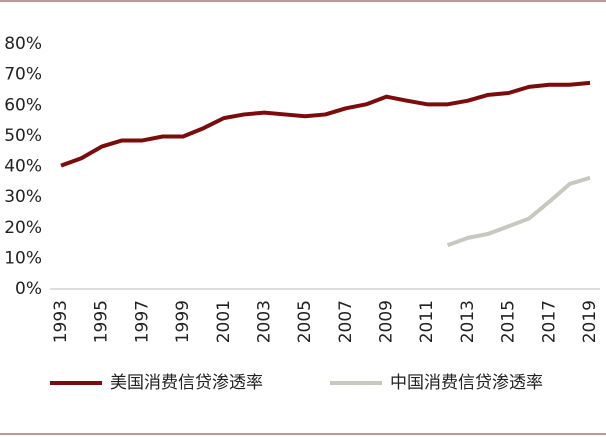 The height and width of the screenshot is (437, 606). I want to click on y-tick-label: 70%, so click(23, 75).